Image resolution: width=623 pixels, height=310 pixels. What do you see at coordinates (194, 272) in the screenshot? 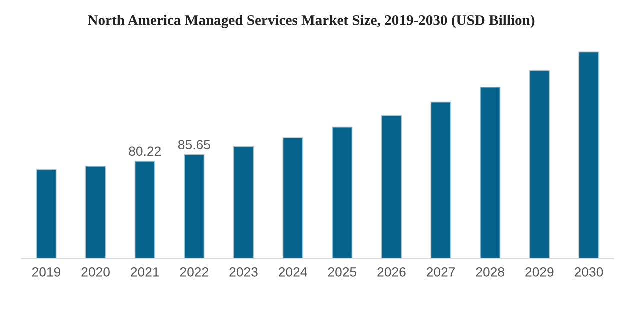
I see `x-tick-label: 2022` at bounding box center [194, 272].